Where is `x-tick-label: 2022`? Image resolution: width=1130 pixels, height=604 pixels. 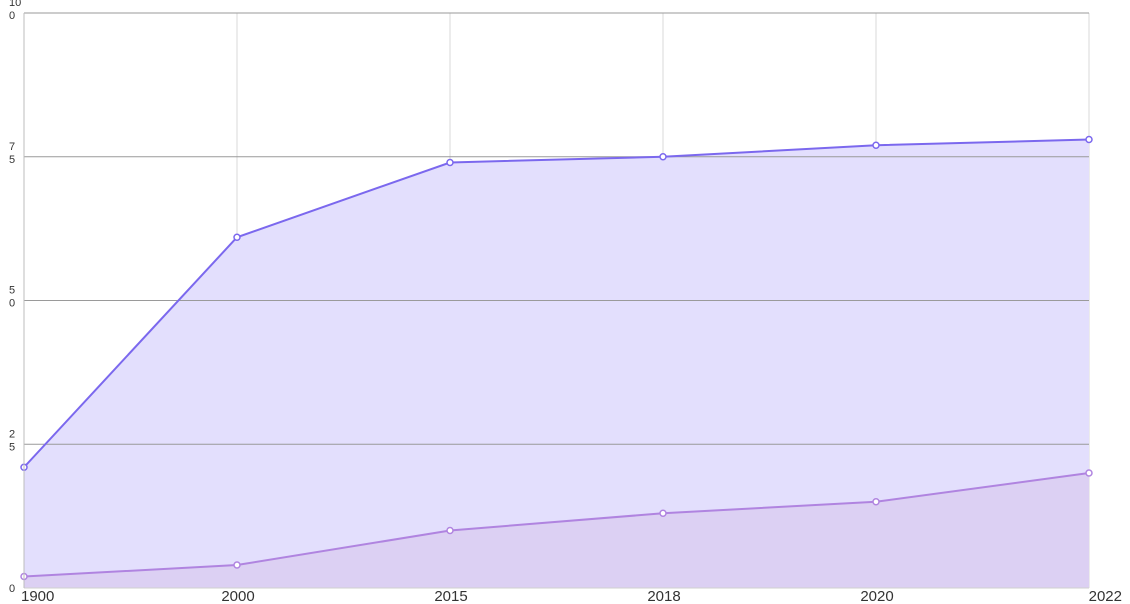 x-tick-label: 2022 is located at coordinates (1105, 596).